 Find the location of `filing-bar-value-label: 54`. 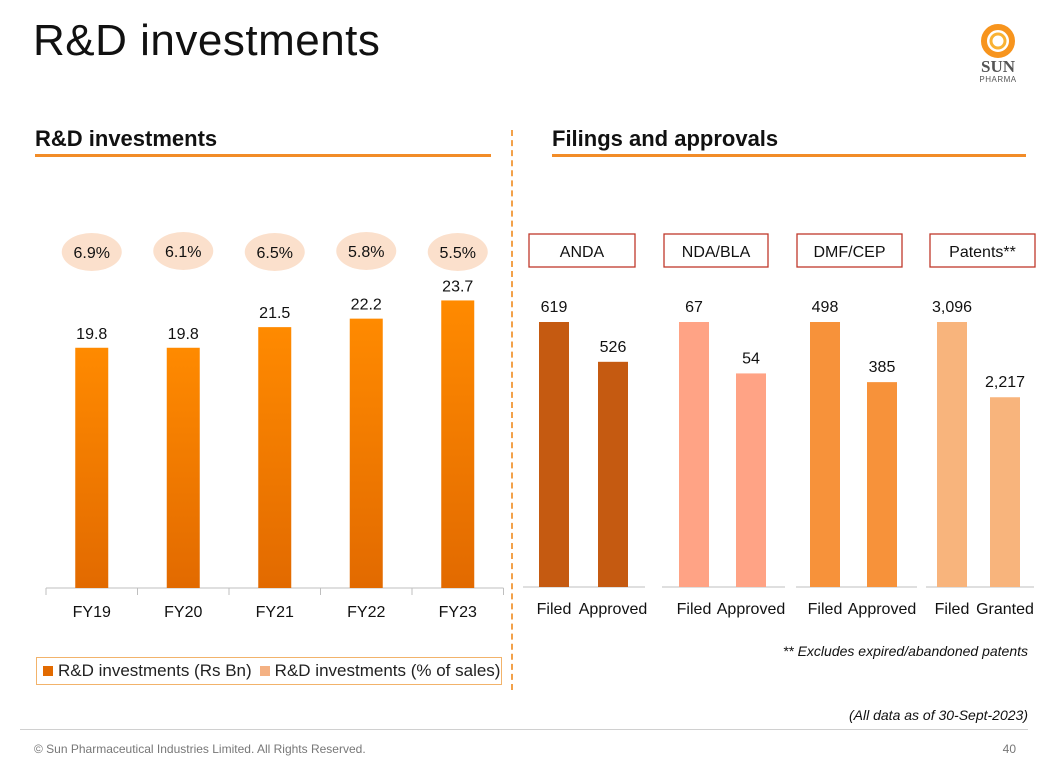

filing-bar-value-label: 54 is located at coordinates (751, 358).